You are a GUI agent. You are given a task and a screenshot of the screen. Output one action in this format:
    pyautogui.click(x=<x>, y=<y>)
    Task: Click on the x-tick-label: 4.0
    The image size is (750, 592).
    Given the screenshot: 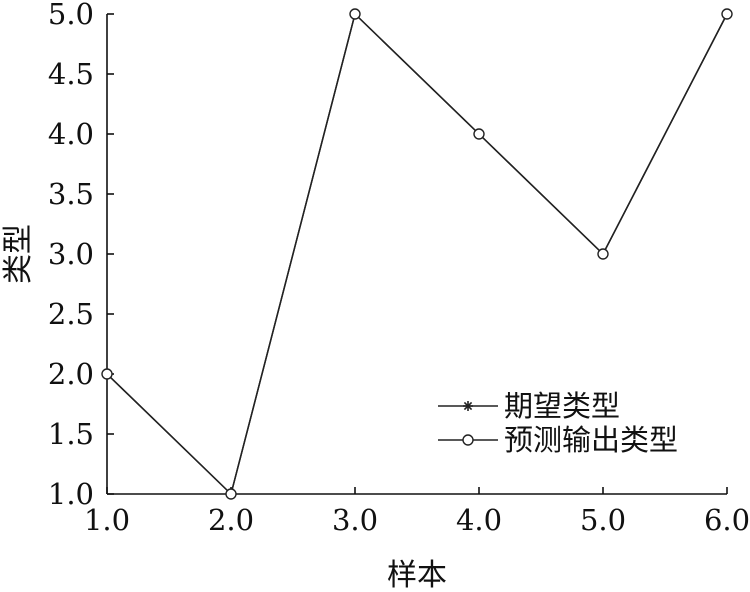 What is the action you would take?
    pyautogui.click(x=479, y=520)
    